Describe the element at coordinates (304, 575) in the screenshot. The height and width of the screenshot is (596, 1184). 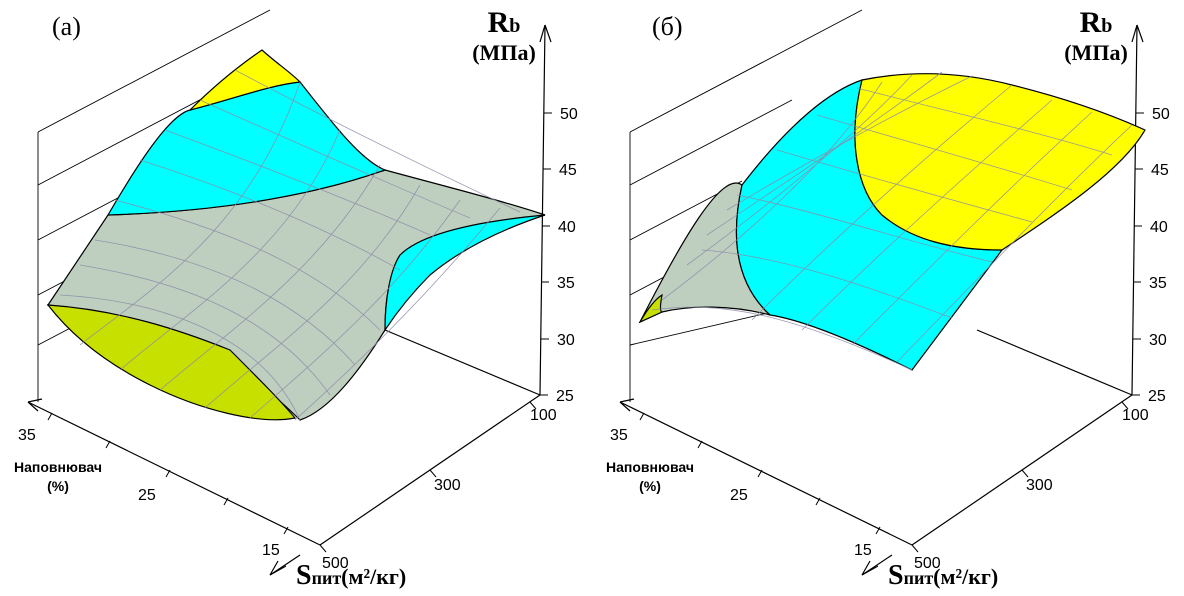
I see `x-axis-symbol-a: S` at that location.